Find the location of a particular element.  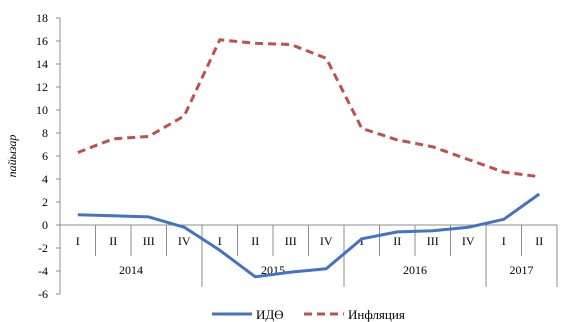

y-axis: -6 -4 -2 0 2 4 6 8 10 12 14 16 18 is located at coordinates (48, 156).